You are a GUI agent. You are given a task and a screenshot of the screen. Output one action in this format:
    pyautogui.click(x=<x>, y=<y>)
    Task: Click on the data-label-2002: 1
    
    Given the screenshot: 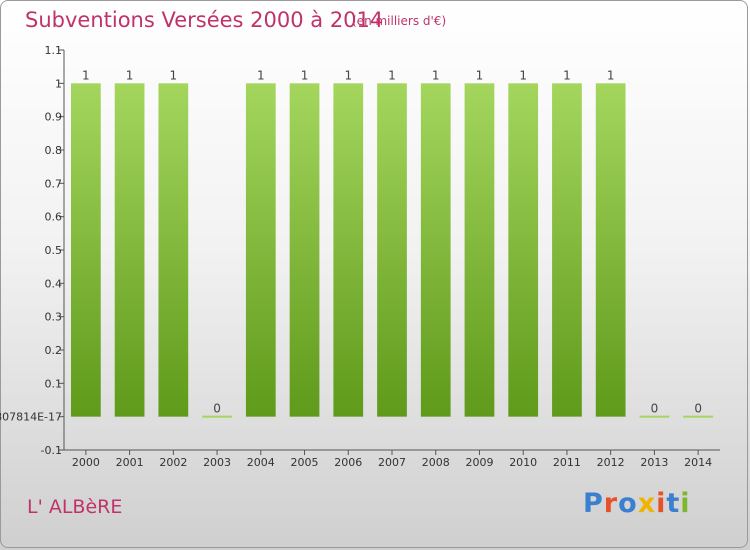 What is the action you would take?
    pyautogui.click(x=174, y=75)
    